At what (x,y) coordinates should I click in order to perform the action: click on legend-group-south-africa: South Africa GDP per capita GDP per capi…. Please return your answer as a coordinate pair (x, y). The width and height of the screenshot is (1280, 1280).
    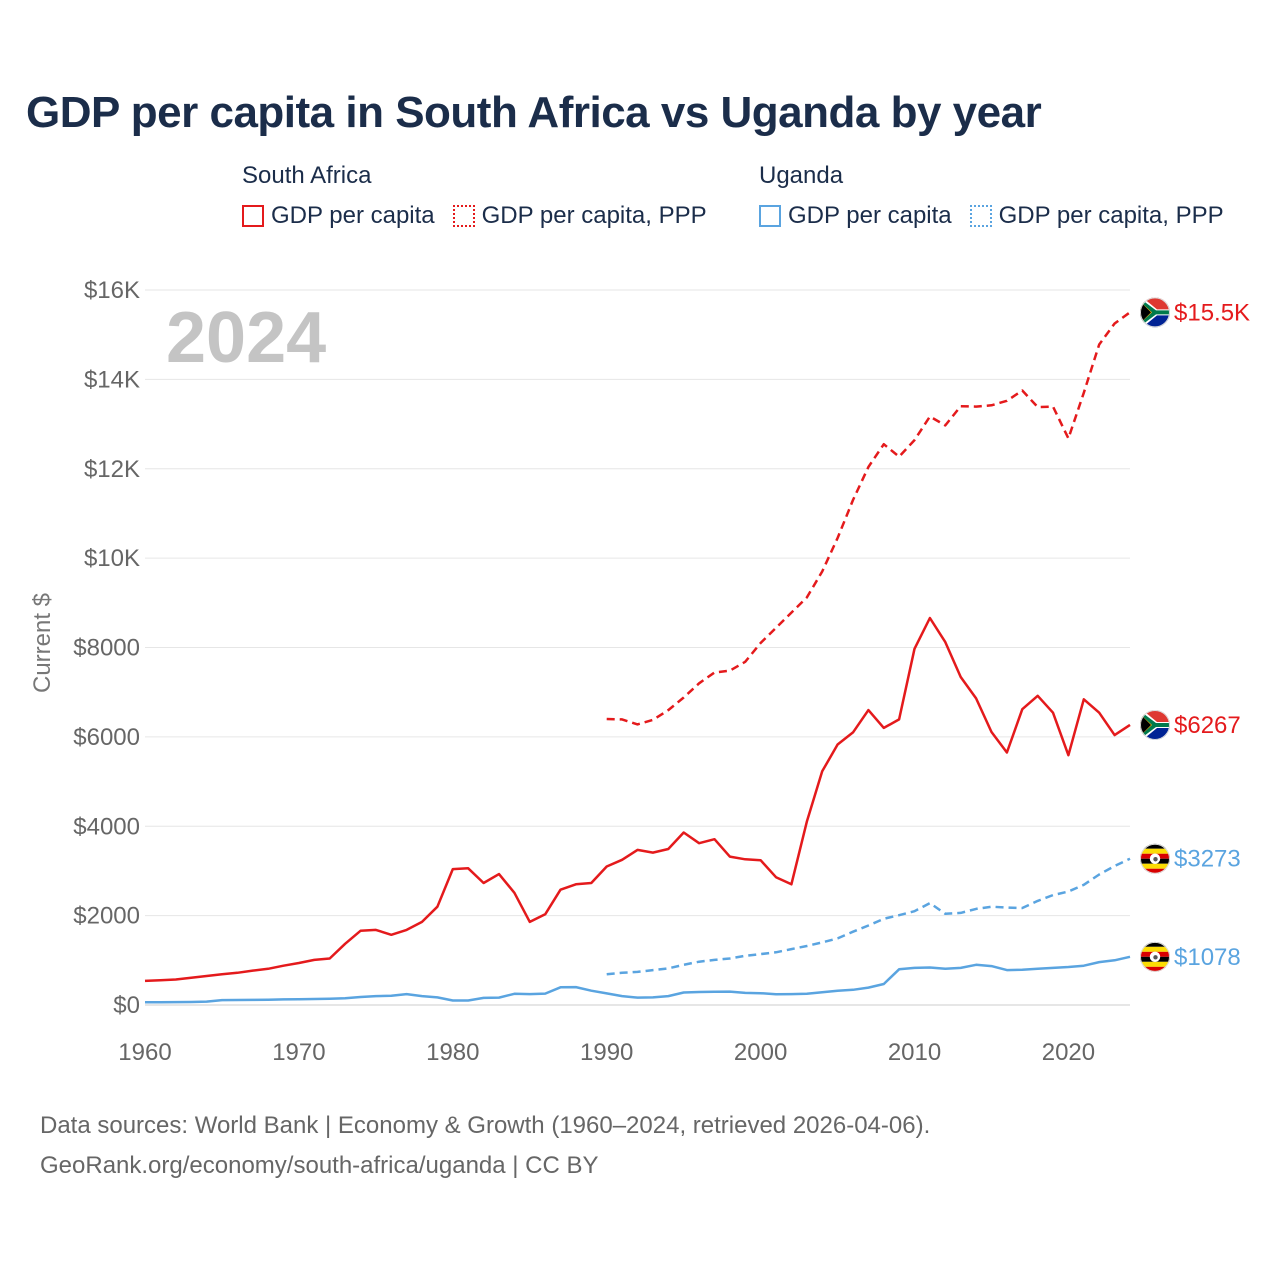
    Looking at the image, I should click on (474, 196).